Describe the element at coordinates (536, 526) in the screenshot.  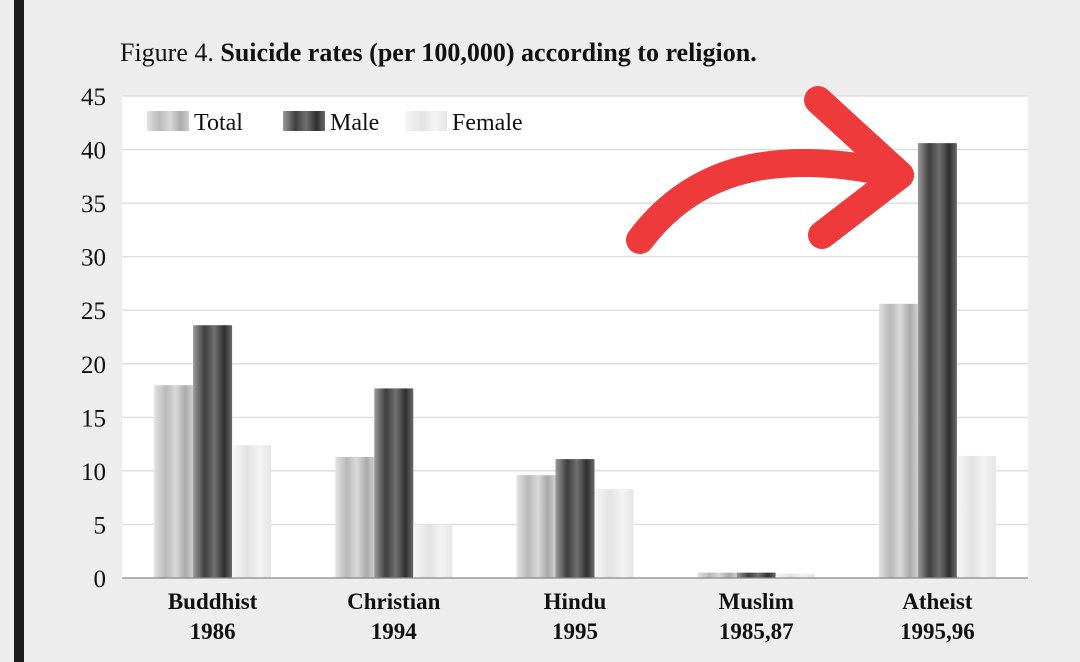
I see `bar-hindu-total` at that location.